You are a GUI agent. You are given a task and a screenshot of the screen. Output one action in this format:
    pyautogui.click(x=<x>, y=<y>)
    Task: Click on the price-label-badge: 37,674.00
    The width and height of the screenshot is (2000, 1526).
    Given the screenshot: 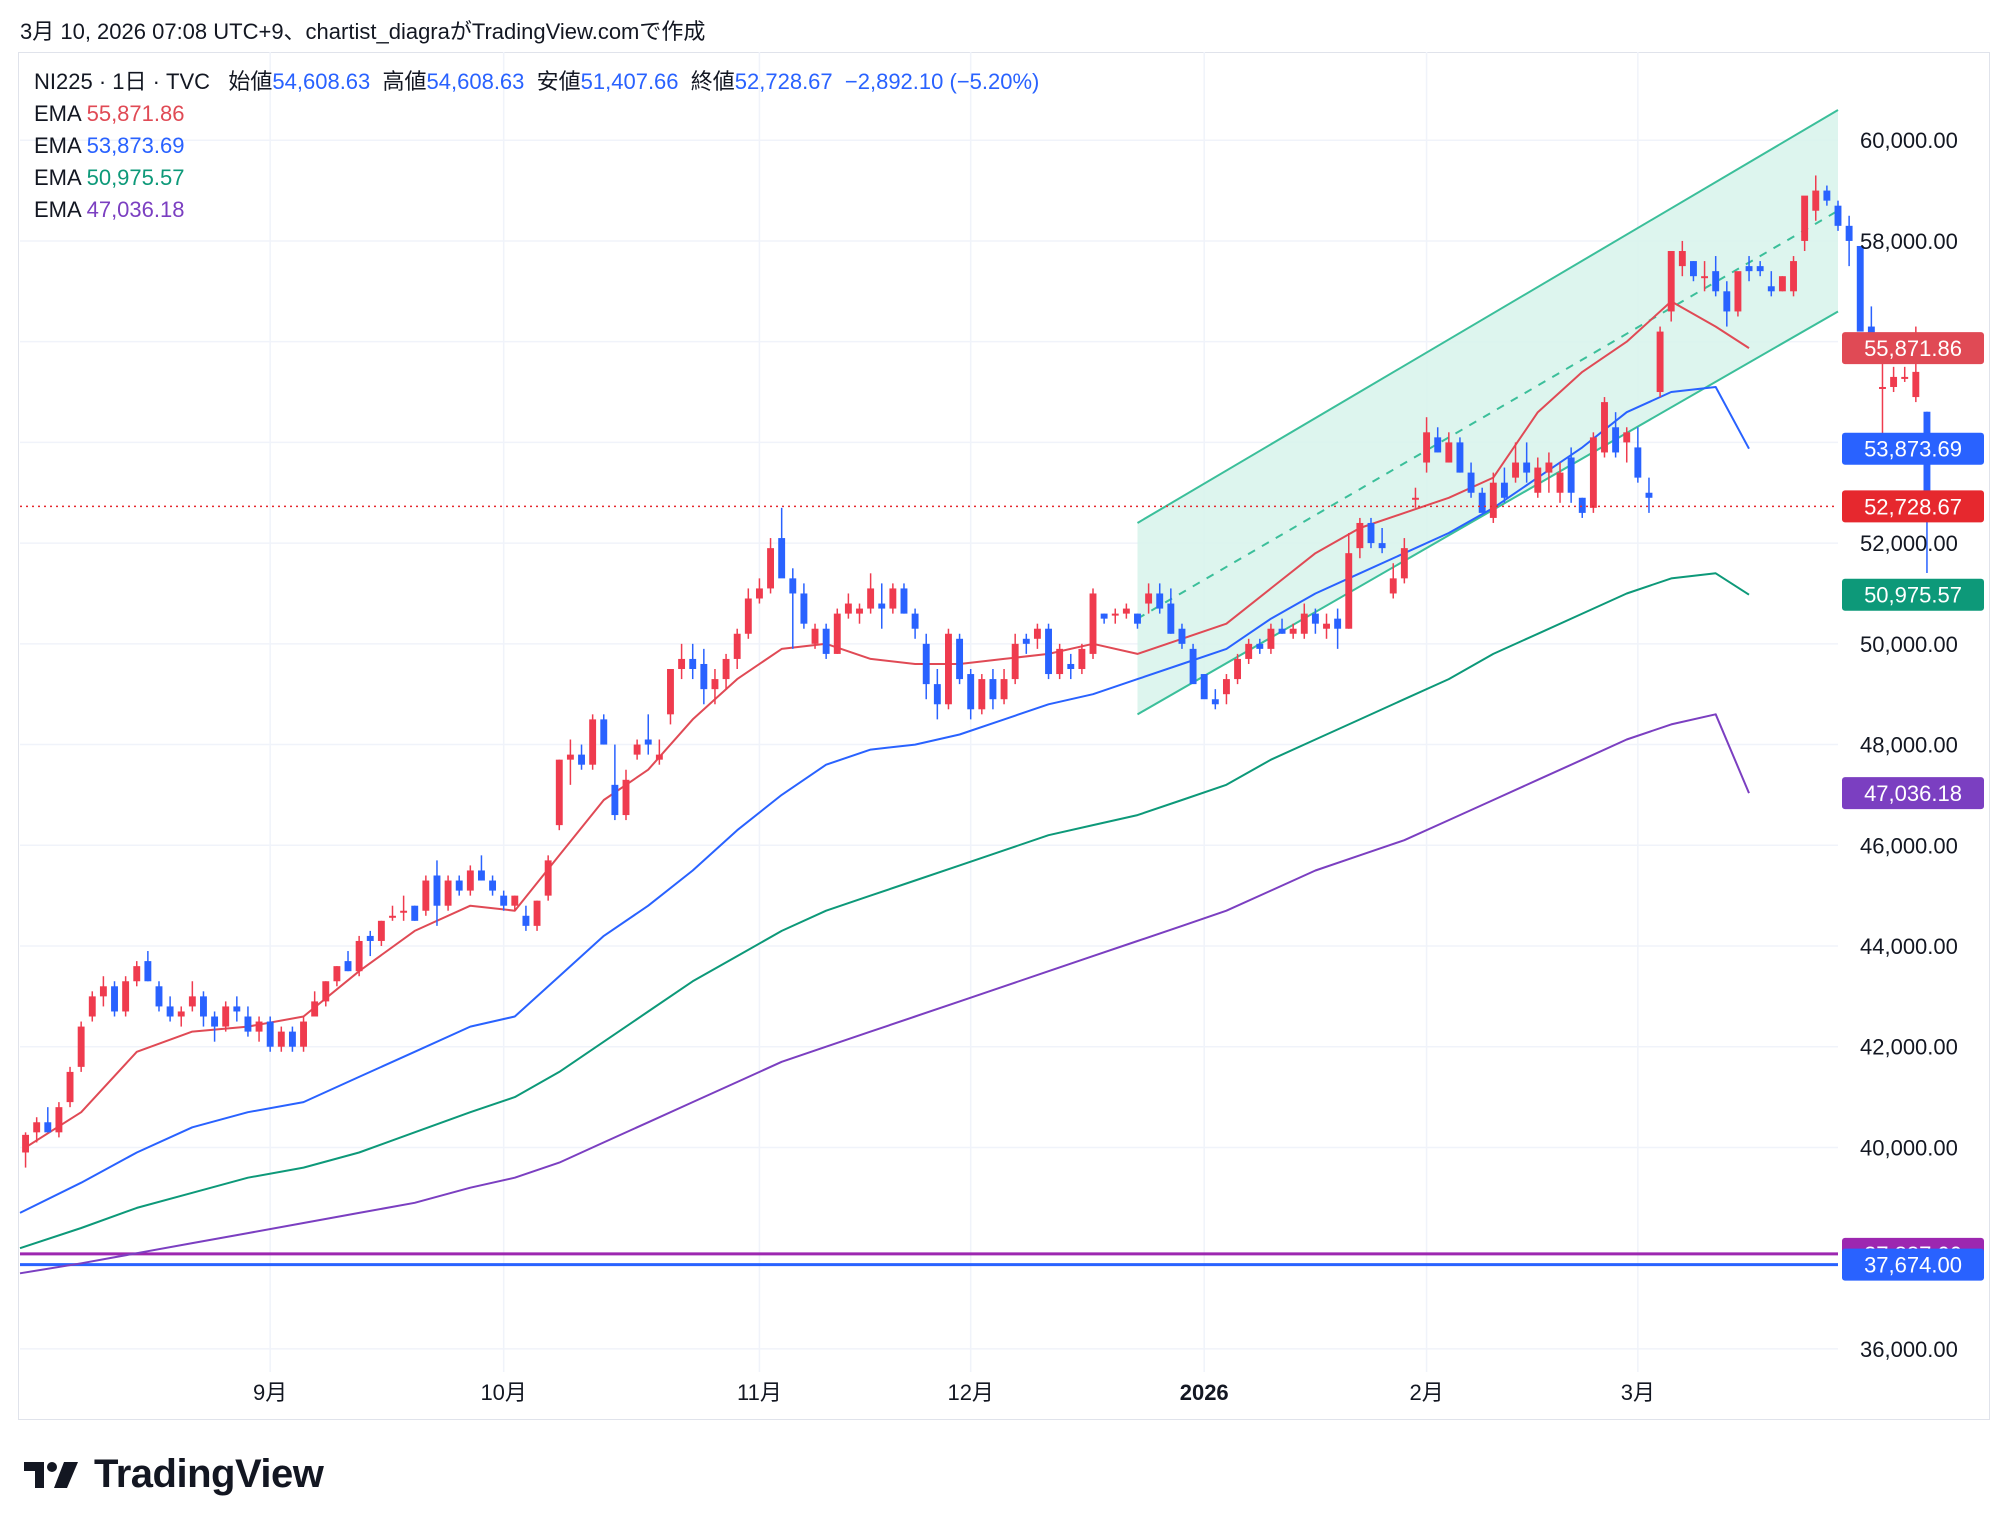 What is the action you would take?
    pyautogui.click(x=1913, y=1264)
    